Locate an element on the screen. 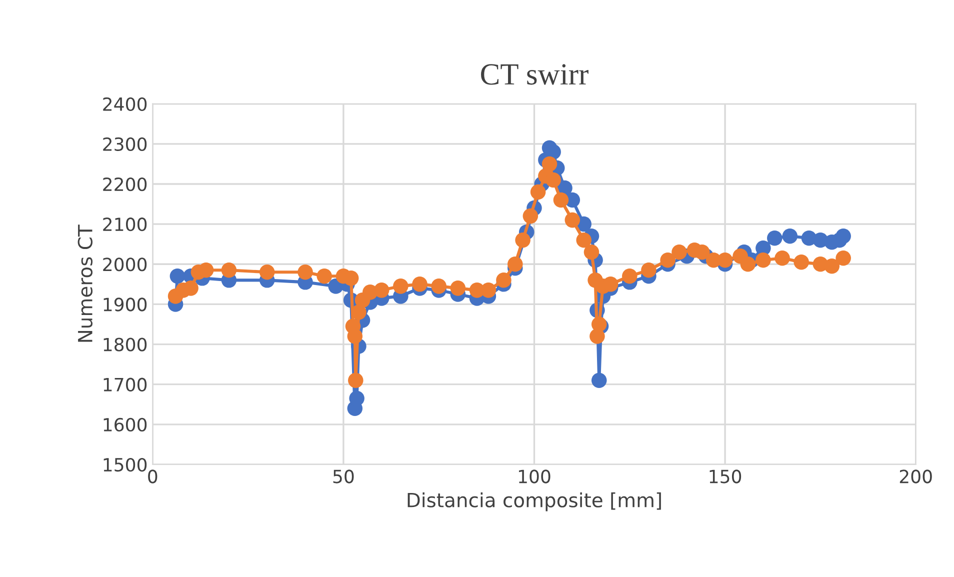 Image resolution: width=954 pixels, height=577 pixels. y-tick-label: 1500 is located at coordinates (125, 465).